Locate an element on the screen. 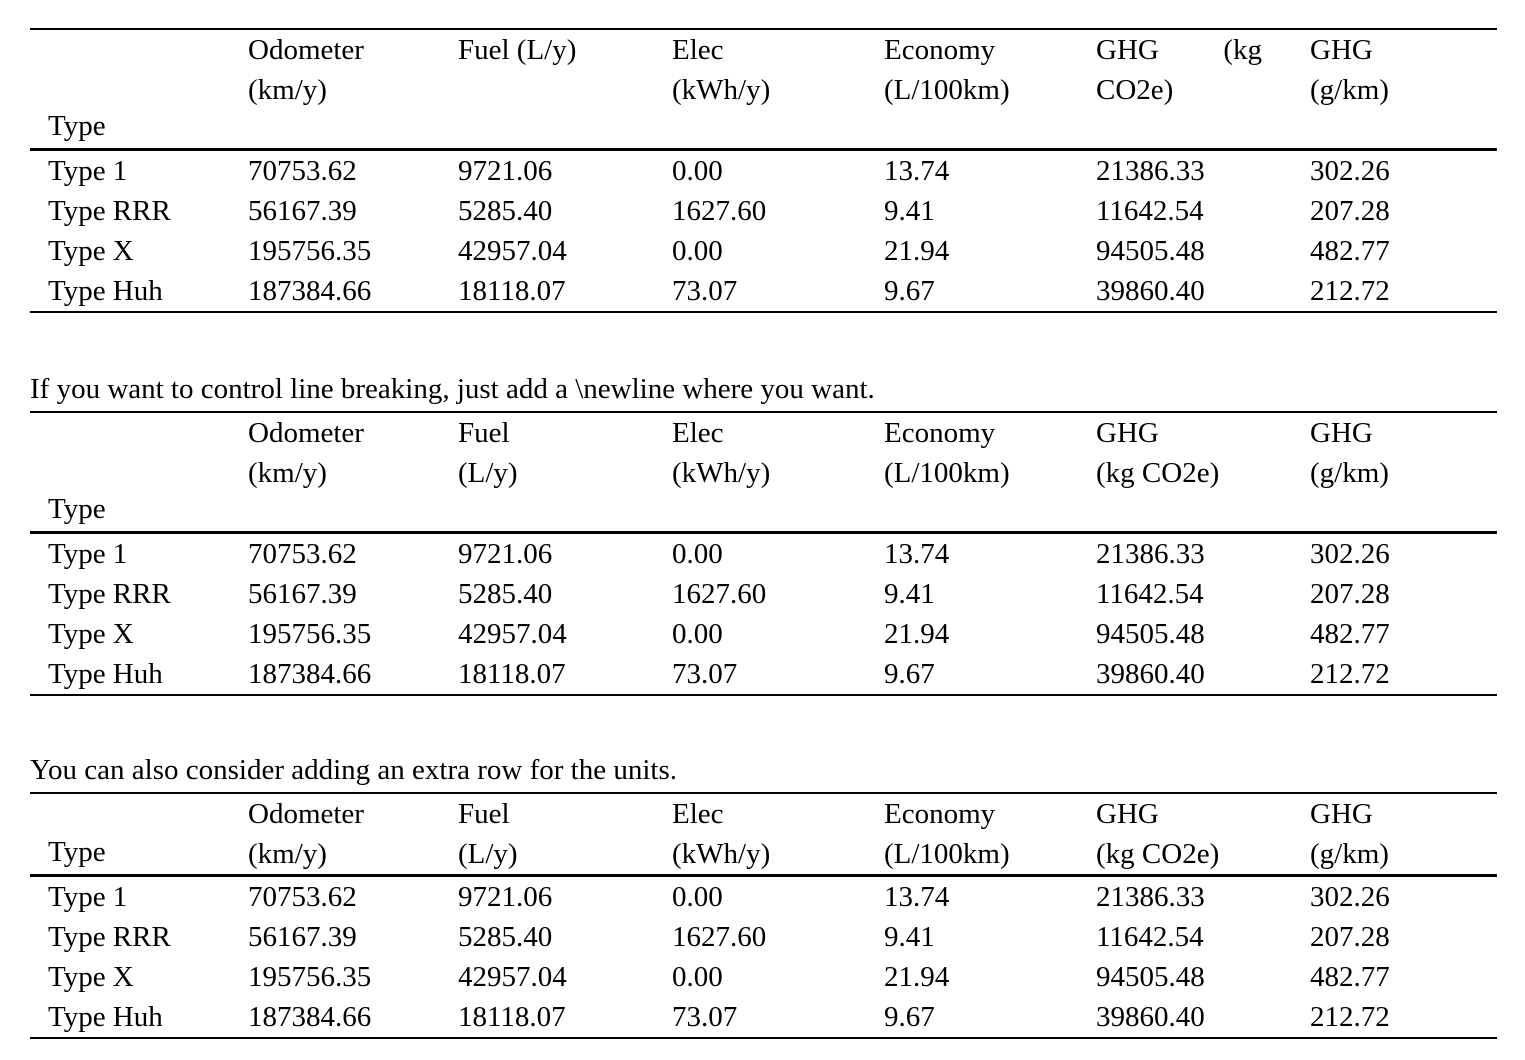 This screenshot has width=1525, height=1060. header-name: Fuel (L/y) is located at coordinates (517, 50).